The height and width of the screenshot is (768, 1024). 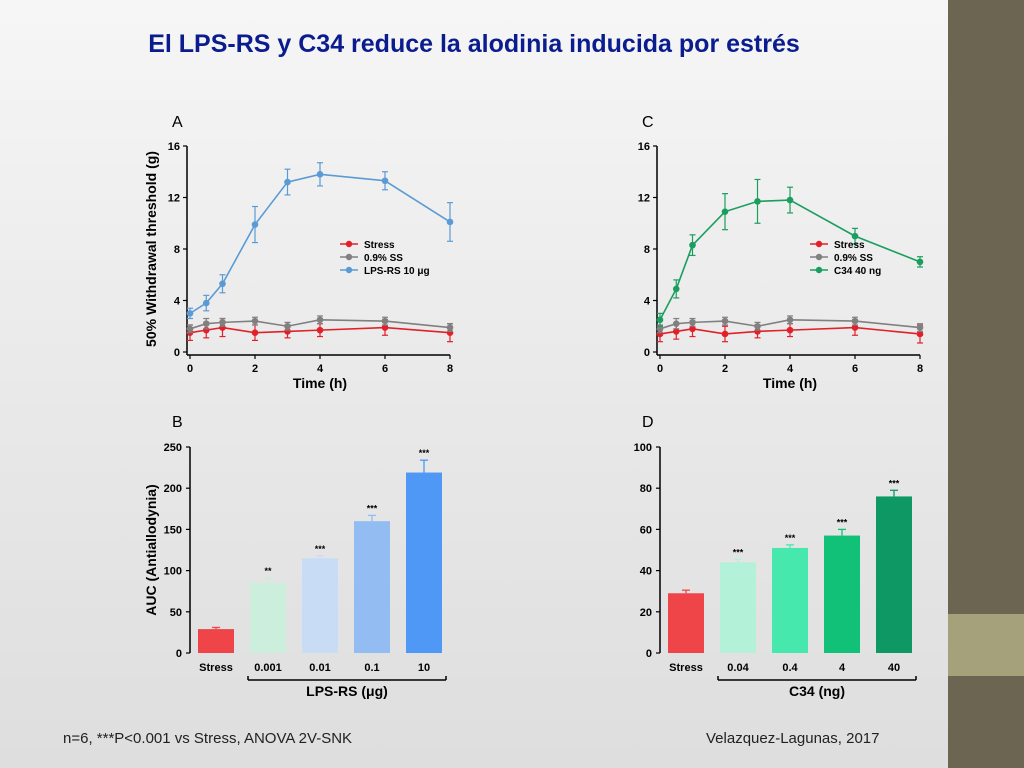 What do you see at coordinates (151, 249) in the screenshot?
I see `y-axis-title: 50% Withdrawal threshold (g)` at bounding box center [151, 249].